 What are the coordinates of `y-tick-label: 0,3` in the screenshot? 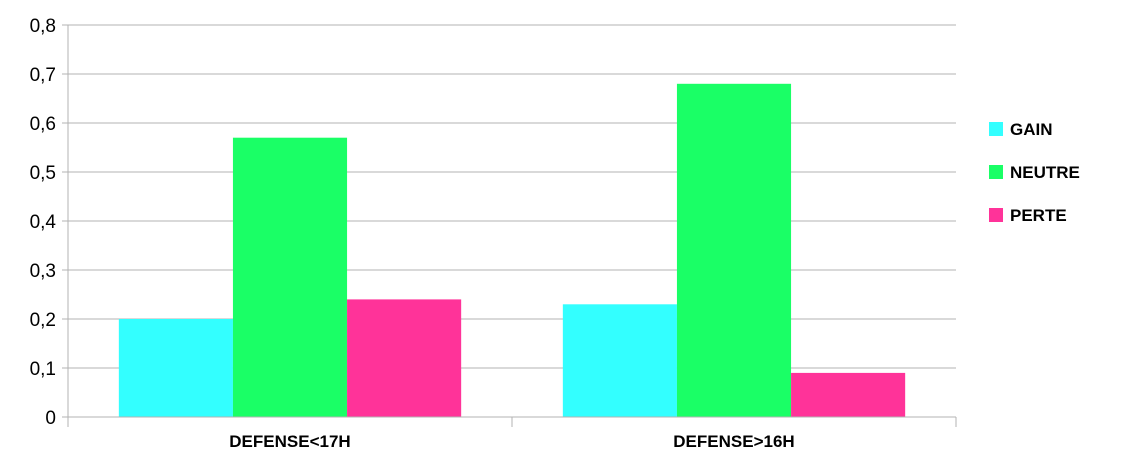 It's located at (43, 271).